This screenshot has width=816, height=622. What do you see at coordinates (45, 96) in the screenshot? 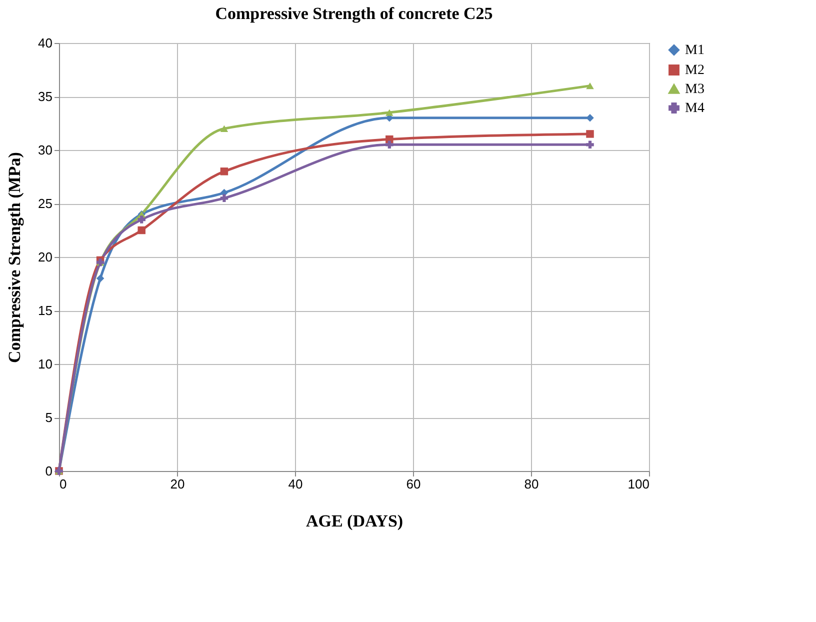
I see `y-tick-label: 35` at bounding box center [45, 96].